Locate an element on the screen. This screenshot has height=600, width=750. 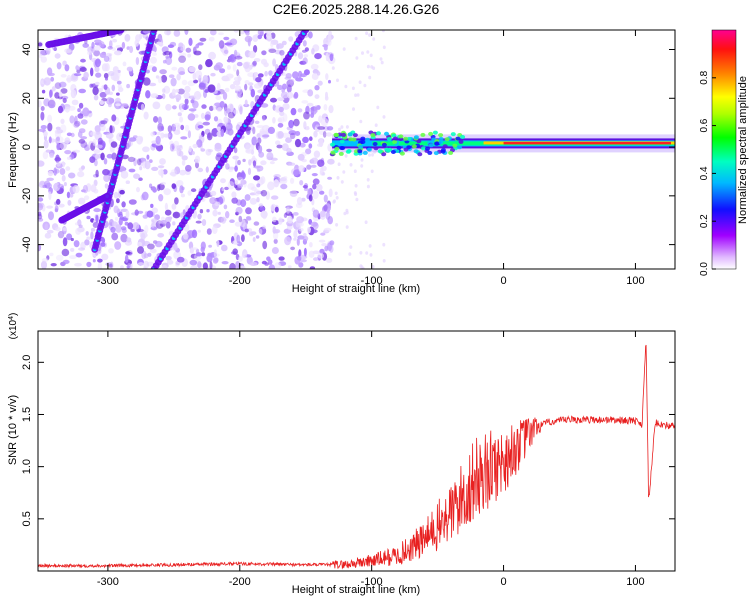
colorbar-tick-label: 0.6 is located at coordinates (704, 125).